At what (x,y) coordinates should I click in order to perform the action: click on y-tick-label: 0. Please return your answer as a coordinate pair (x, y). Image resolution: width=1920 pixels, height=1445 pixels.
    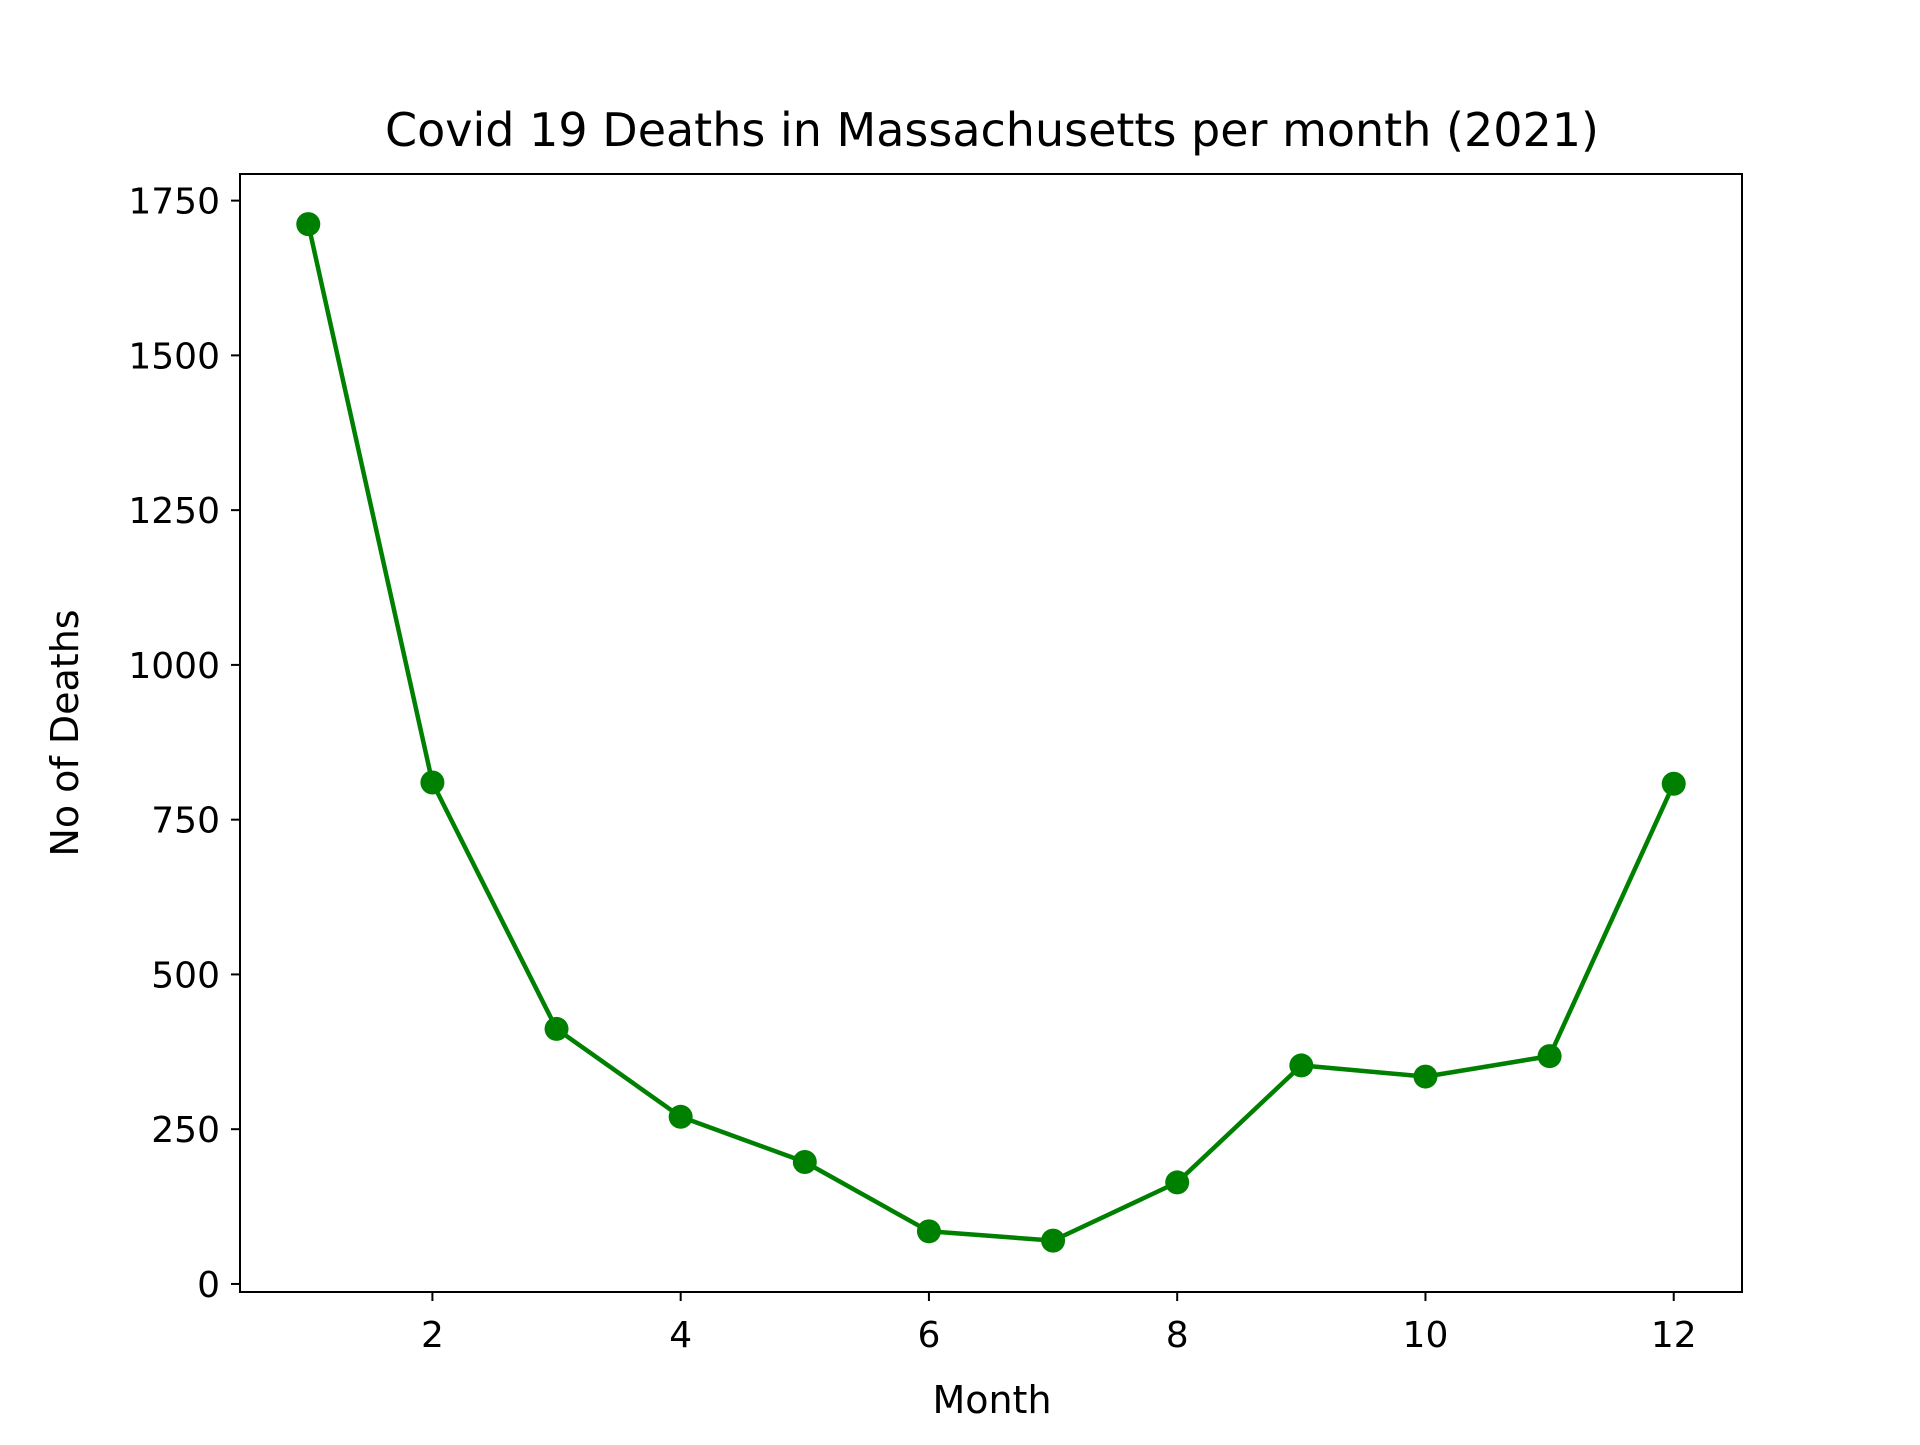
    Looking at the image, I should click on (208, 1285).